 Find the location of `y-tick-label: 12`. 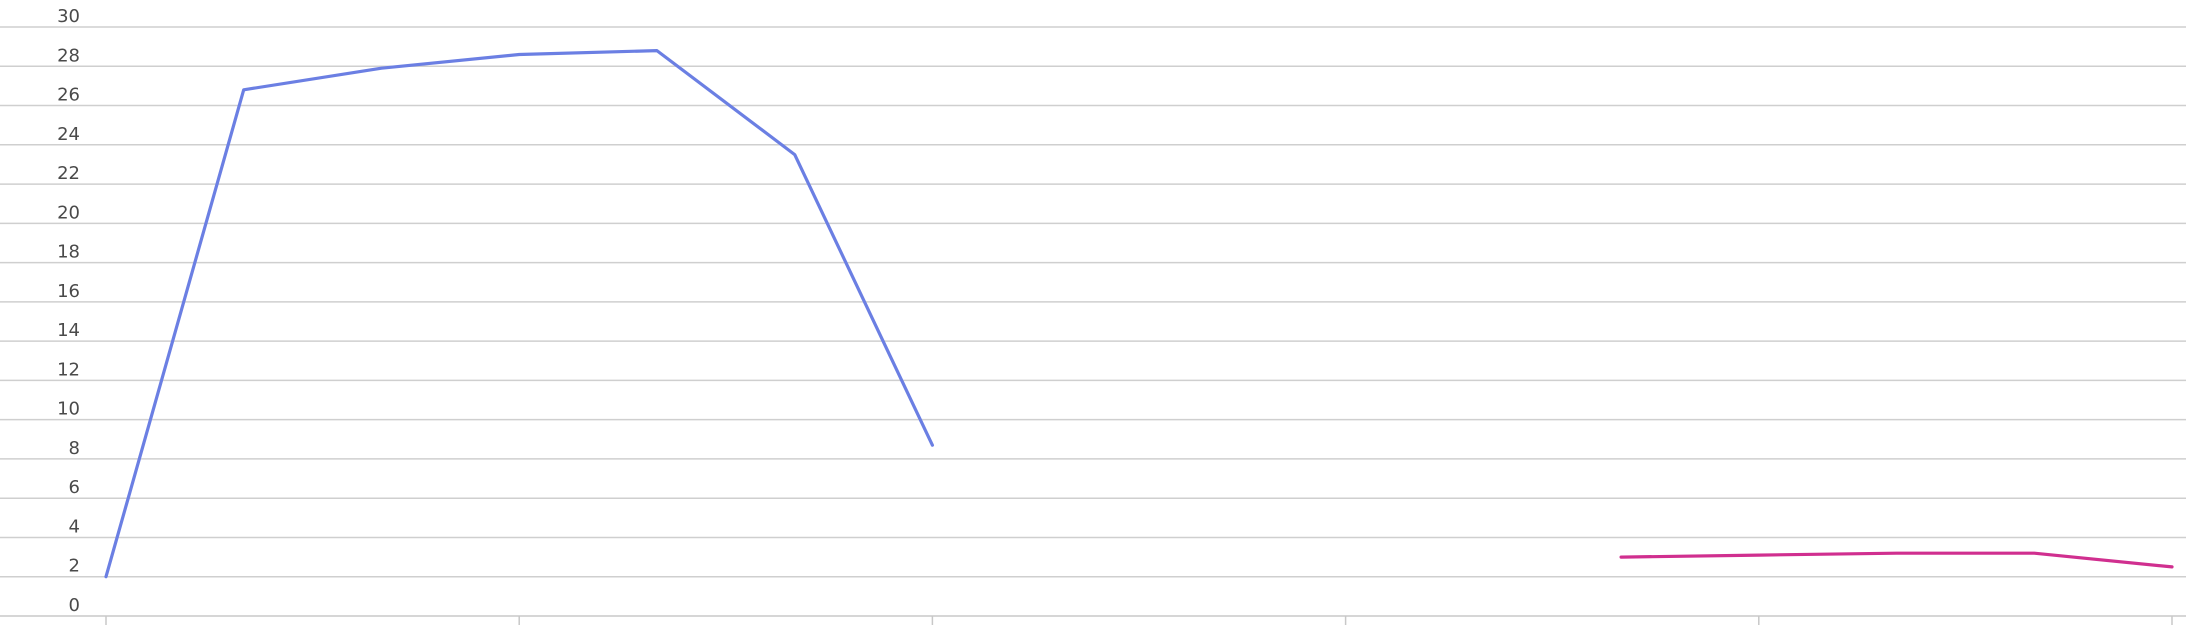

y-tick-label: 12 is located at coordinates (68, 369).